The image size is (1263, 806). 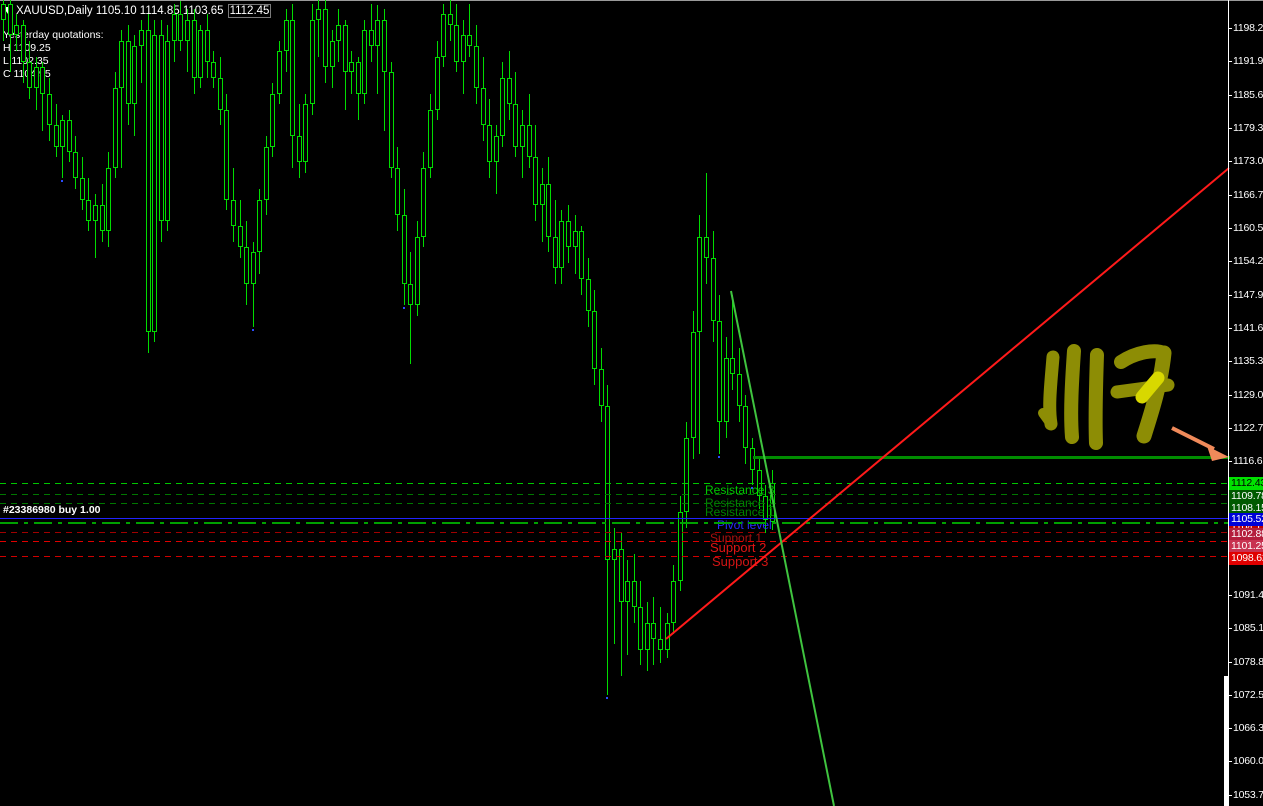 What do you see at coordinates (1248, 595) in the screenshot?
I see `axis-tick-label: 1091.42` at bounding box center [1248, 595].